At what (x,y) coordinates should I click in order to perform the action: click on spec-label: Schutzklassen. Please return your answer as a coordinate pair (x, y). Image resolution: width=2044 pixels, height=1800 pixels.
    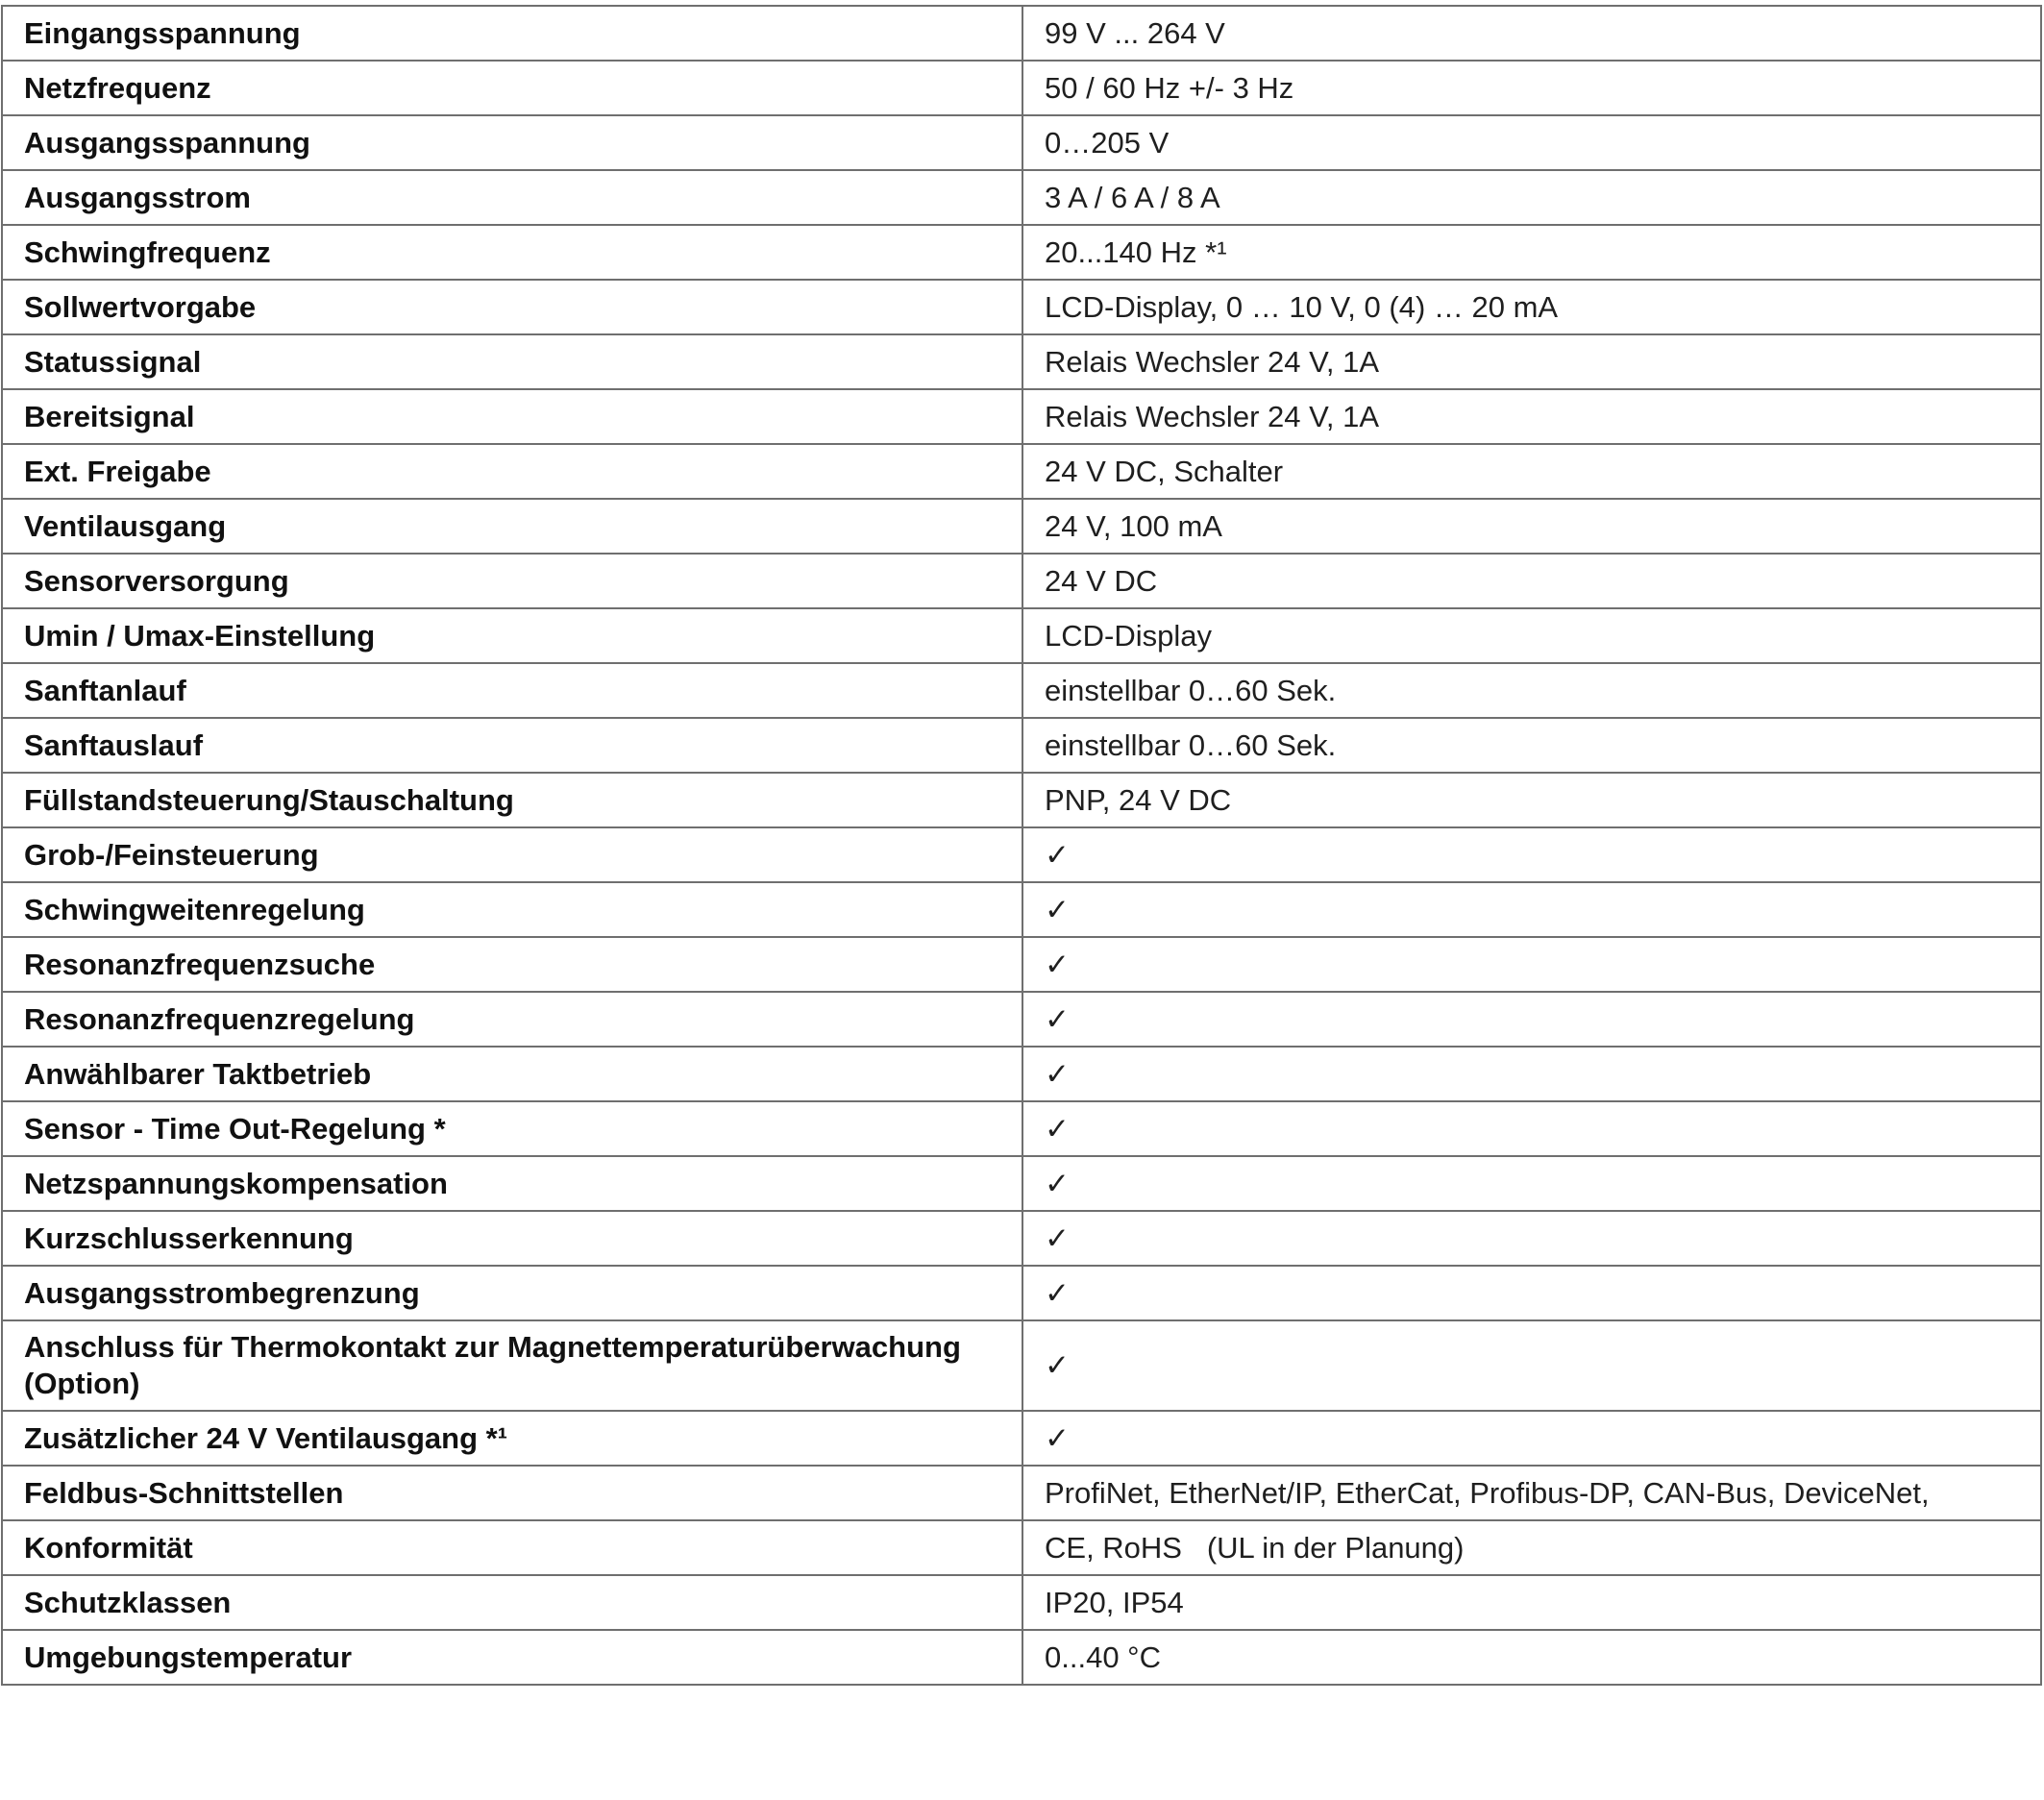
    Looking at the image, I should click on (512, 1602).